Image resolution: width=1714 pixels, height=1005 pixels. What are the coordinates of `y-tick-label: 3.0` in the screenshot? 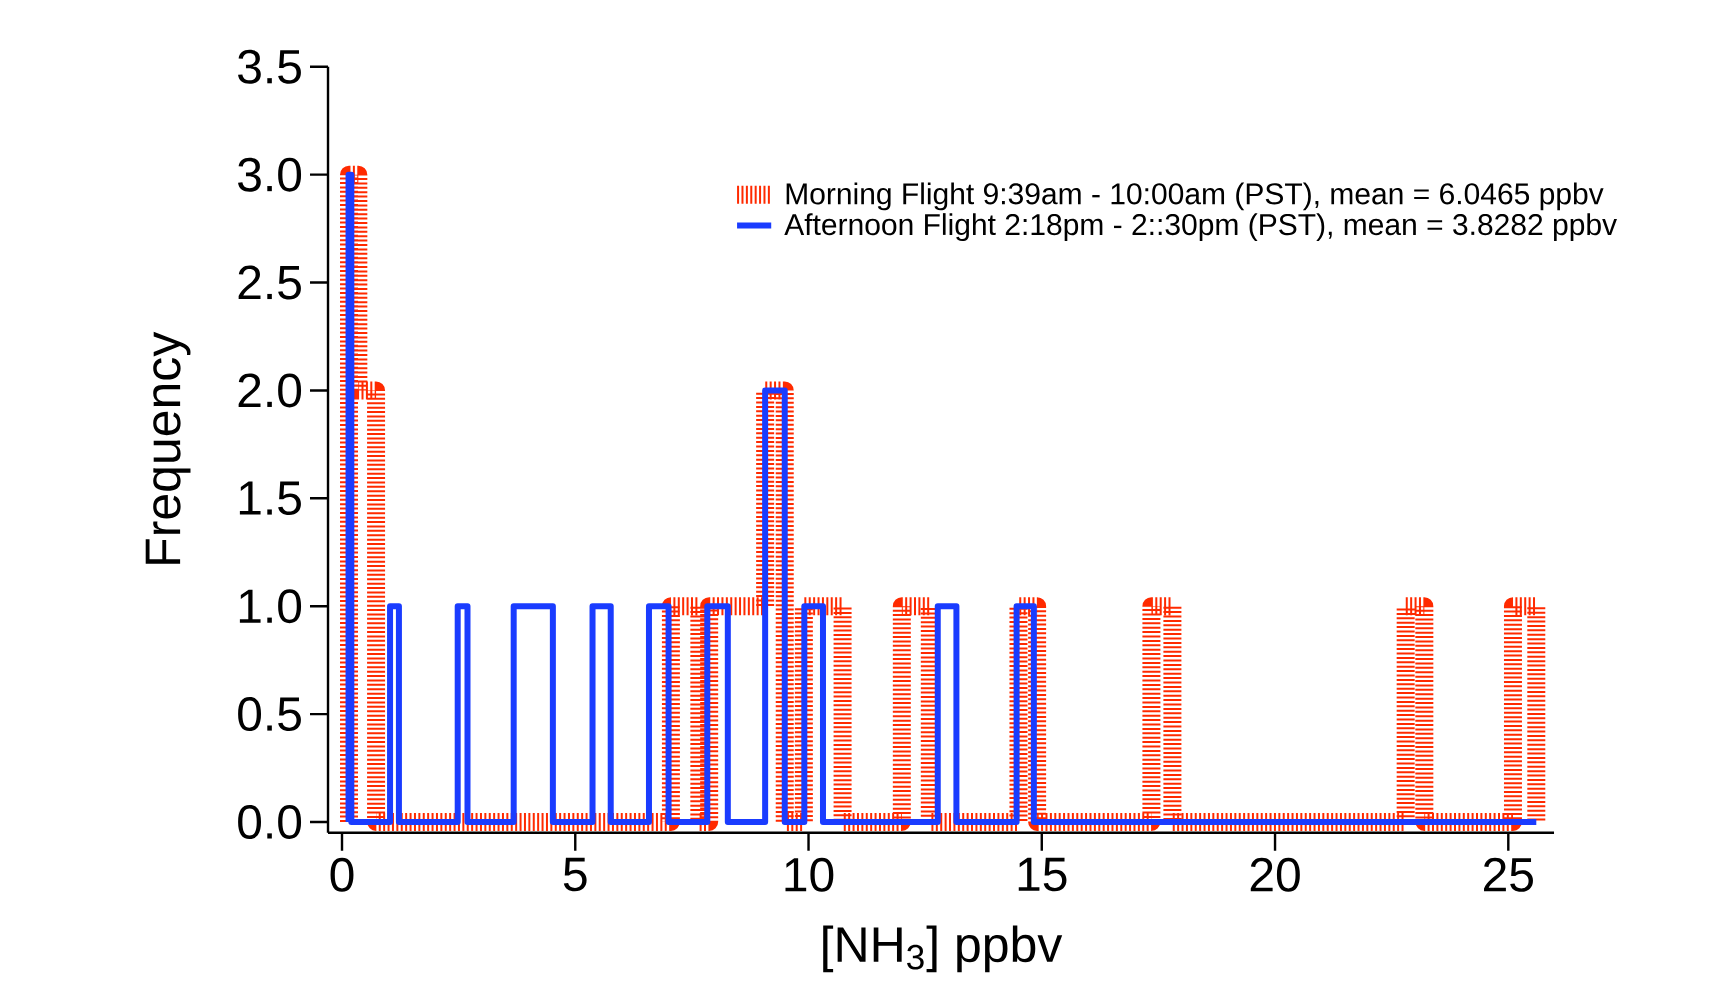 It's located at (270, 174).